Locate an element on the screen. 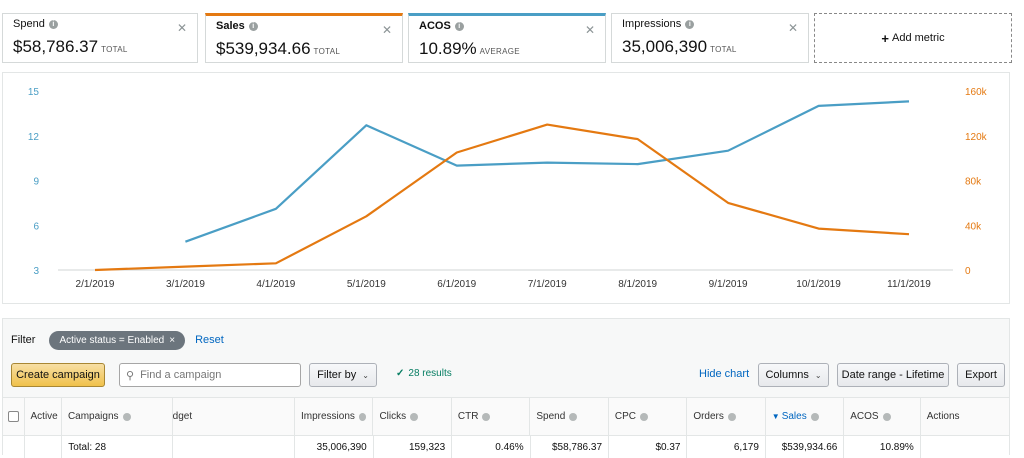 The image size is (1024, 458). hide-chart-link: Hide chart is located at coordinates (724, 374).